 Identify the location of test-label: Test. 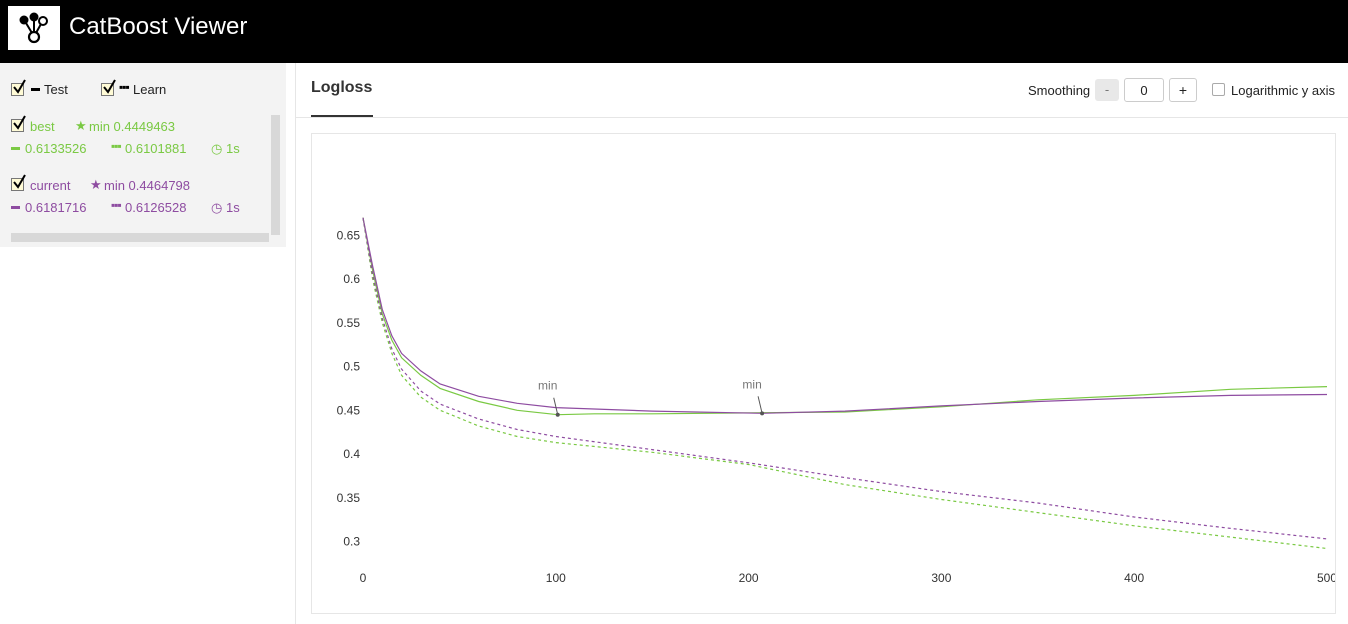
(56, 89).